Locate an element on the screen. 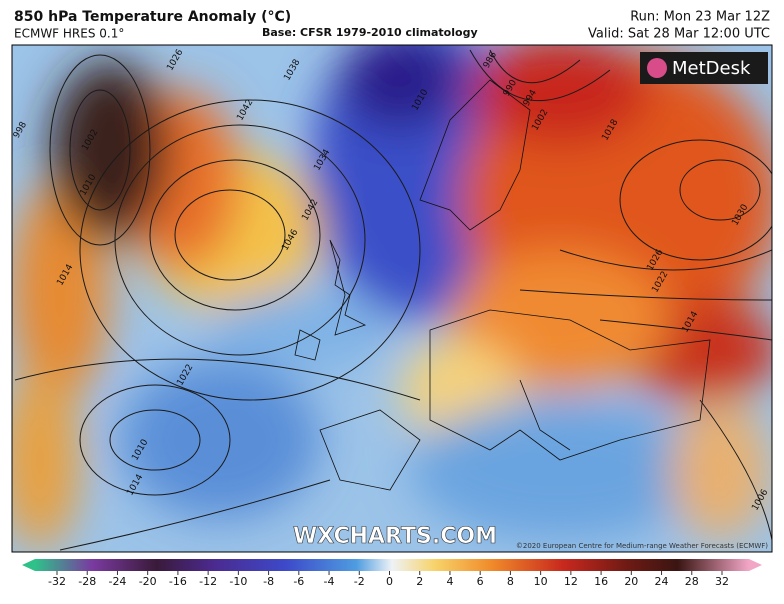 This screenshot has width=784, height=604. valid: Valid: Sat 28 Mar 12:00 UTC is located at coordinates (679, 34).